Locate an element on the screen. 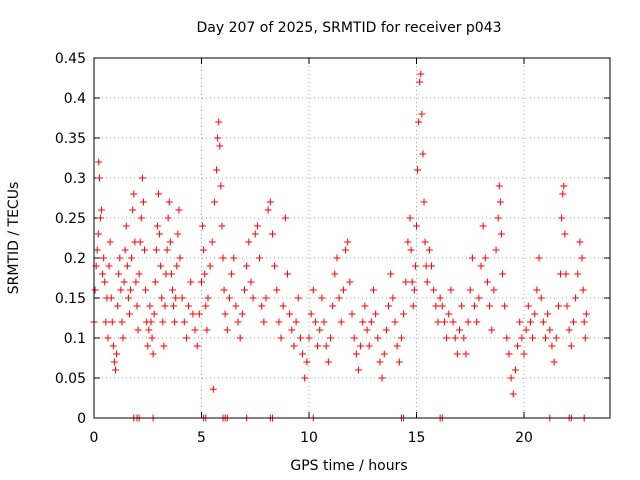  y-tick-label: 0.3 is located at coordinates (75, 179).